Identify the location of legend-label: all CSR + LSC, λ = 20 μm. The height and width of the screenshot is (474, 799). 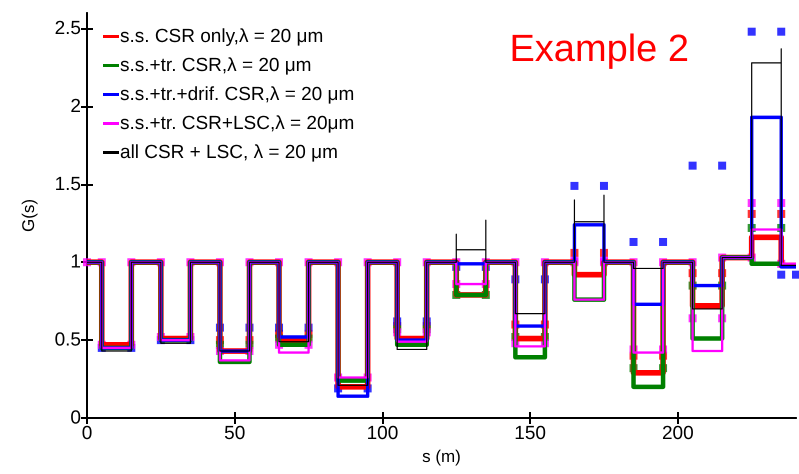
(229, 152).